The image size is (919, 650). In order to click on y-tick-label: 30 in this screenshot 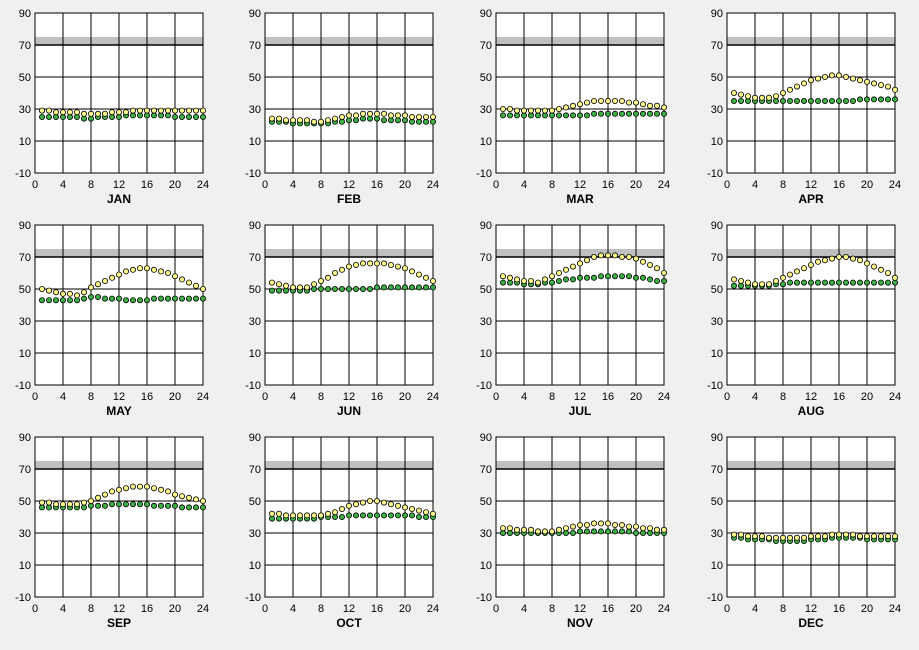, I will do `click(486, 322)`.